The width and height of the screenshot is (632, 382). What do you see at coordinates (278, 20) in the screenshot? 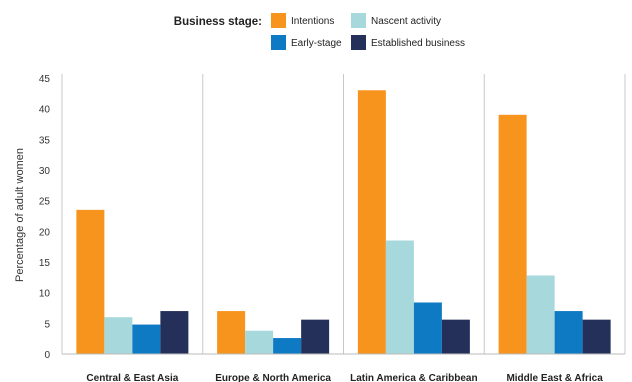
I see `legend-swatch-intentions` at bounding box center [278, 20].